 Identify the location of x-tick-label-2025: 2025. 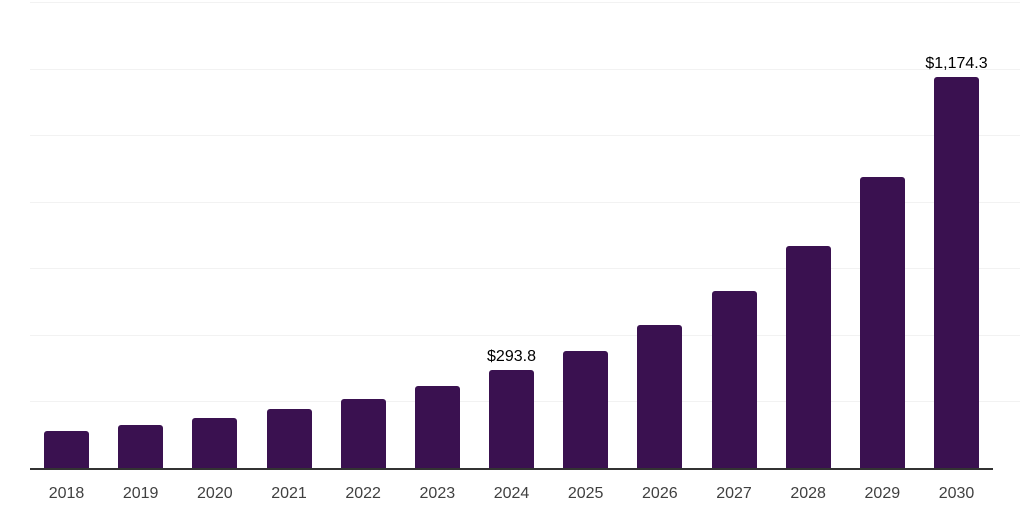
(585, 493).